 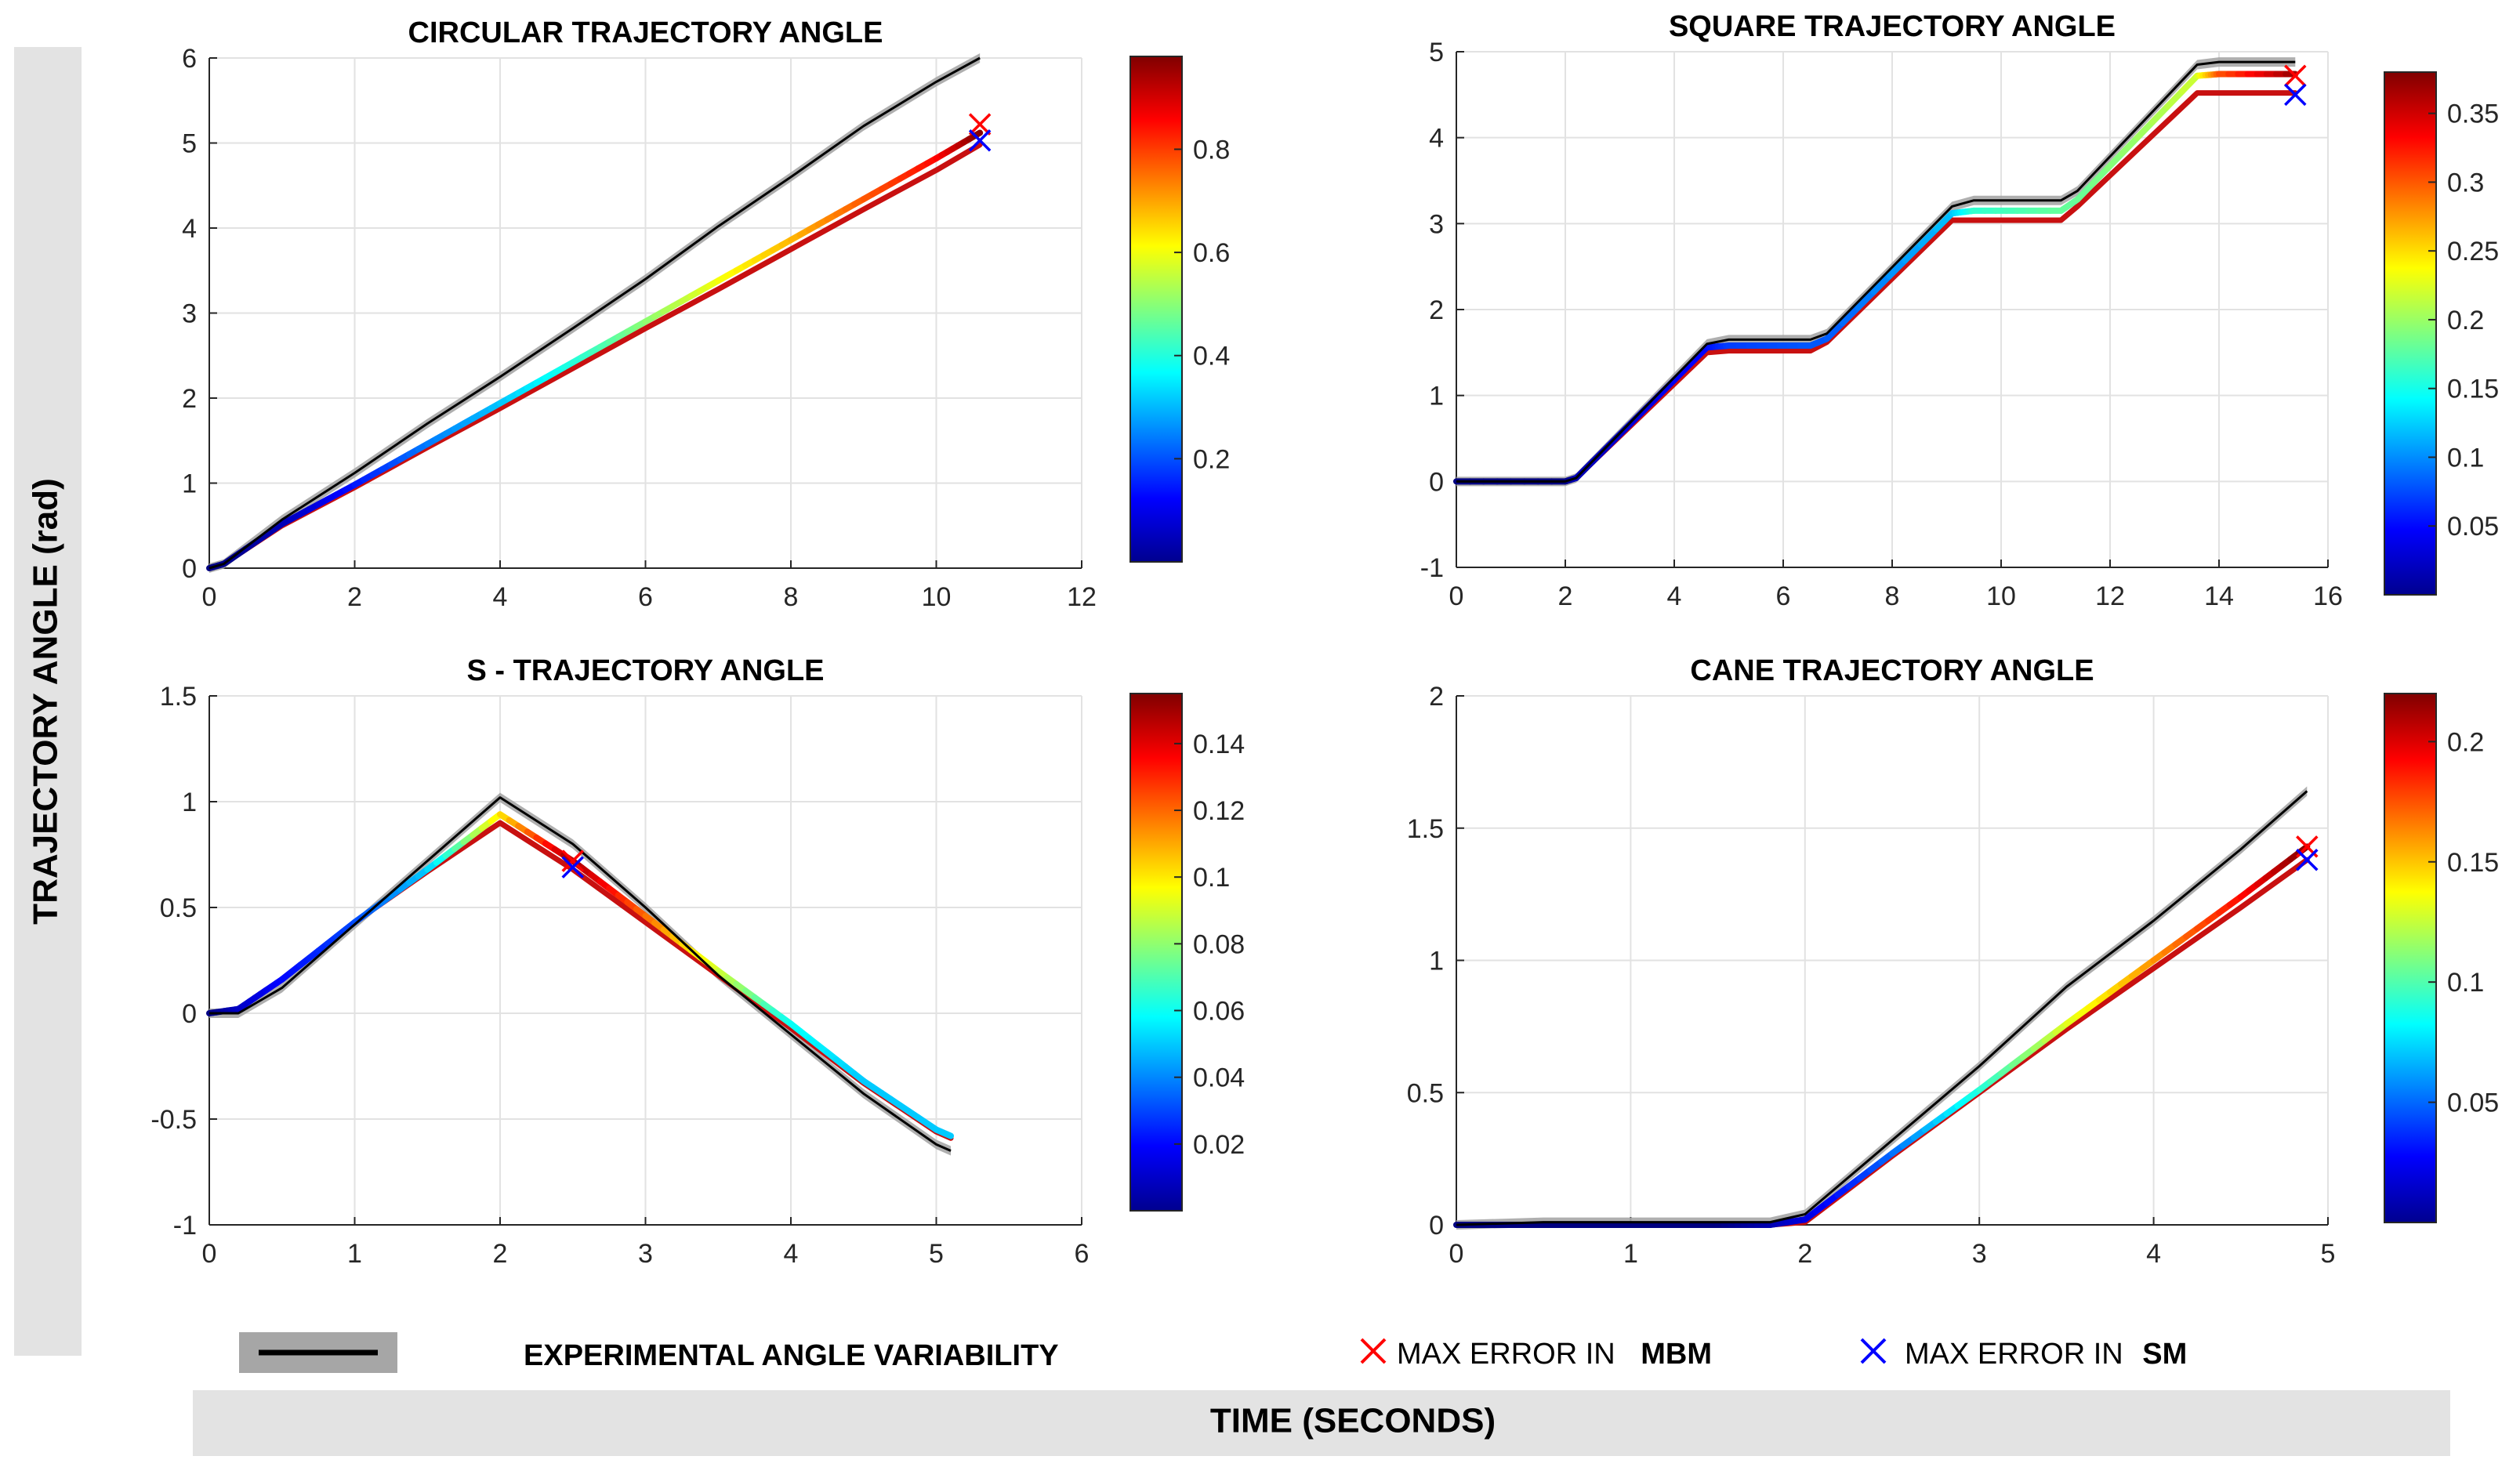 I want to click on legend-mbm-label: MAX ERROR IN MBM, so click(x=1554, y=1354).